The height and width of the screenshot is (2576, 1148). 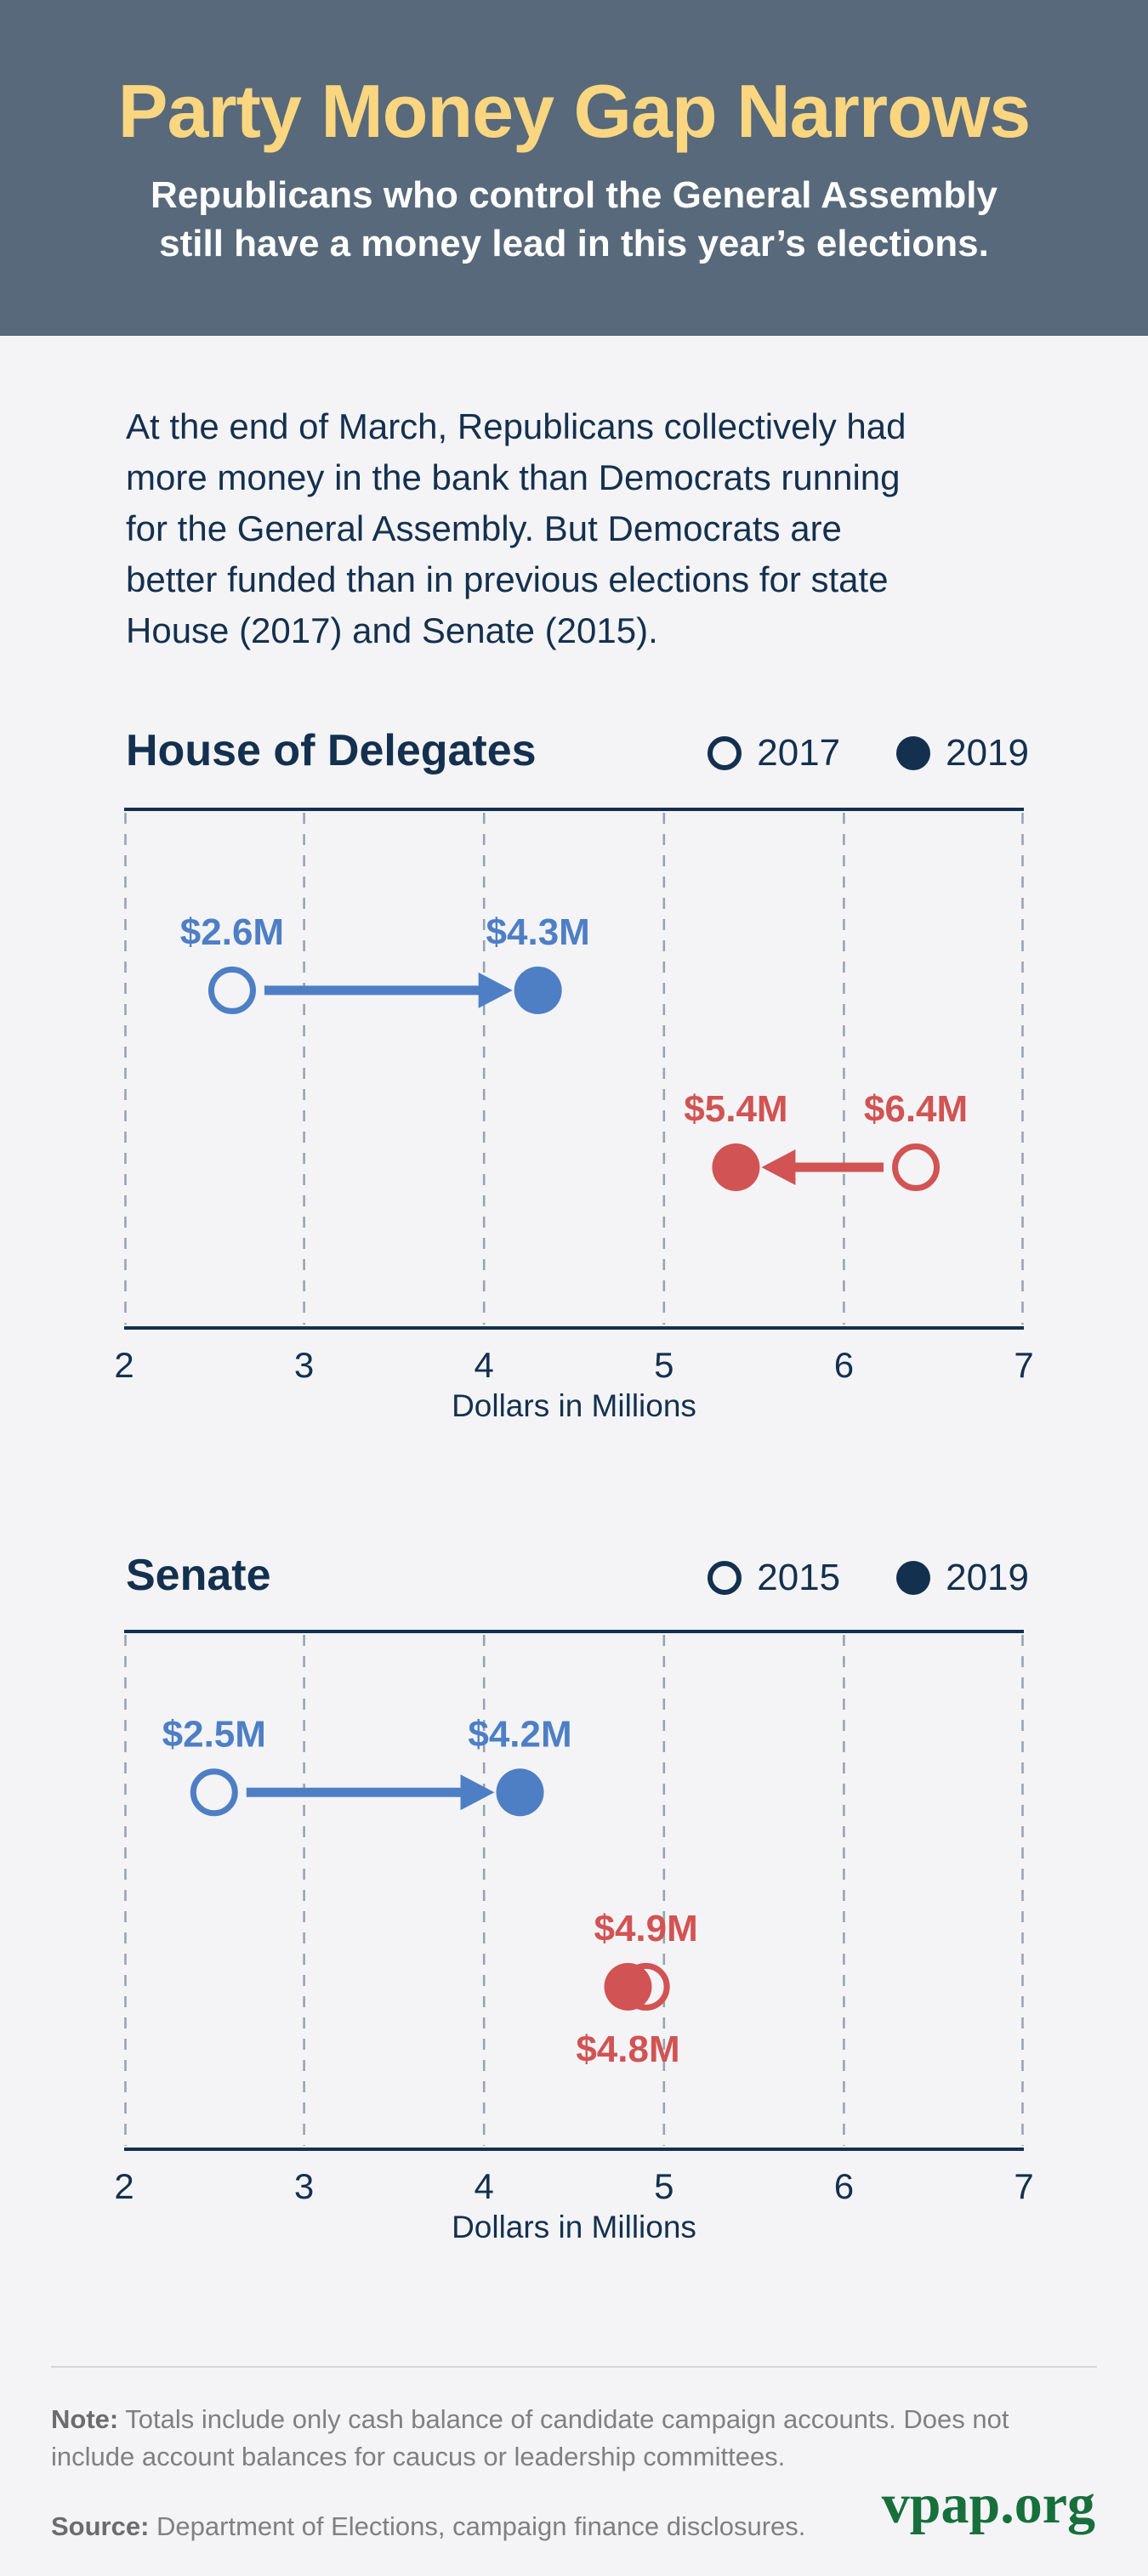 What do you see at coordinates (538, 932) in the screenshot?
I see `value-label: $4.3M` at bounding box center [538, 932].